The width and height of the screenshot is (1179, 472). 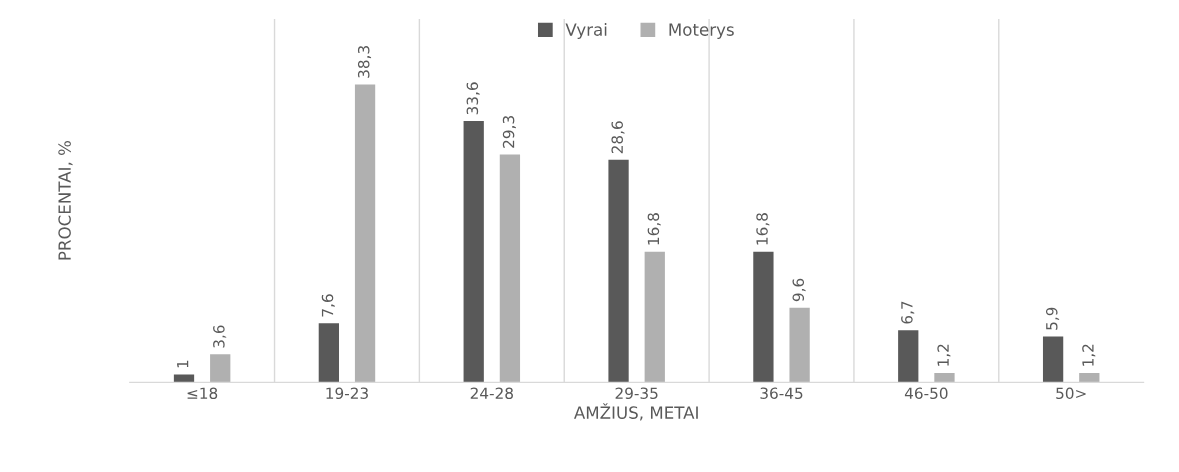 What do you see at coordinates (908, 312) in the screenshot?
I see `data-label: 6,7` at bounding box center [908, 312].